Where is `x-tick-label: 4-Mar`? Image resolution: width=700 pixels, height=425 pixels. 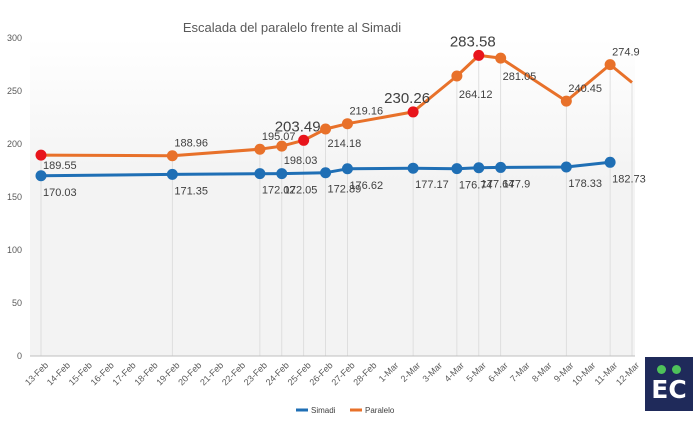 x-tick-label: 4-Mar is located at coordinates (454, 372).